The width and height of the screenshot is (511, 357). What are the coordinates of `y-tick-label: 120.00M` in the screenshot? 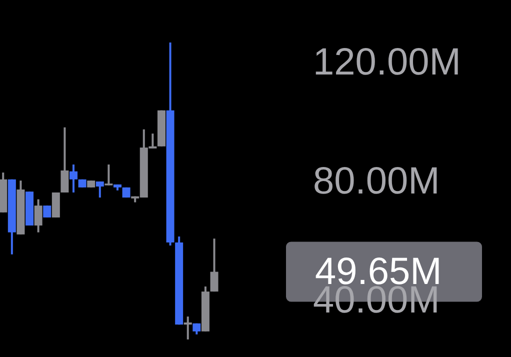 It's located at (387, 62).